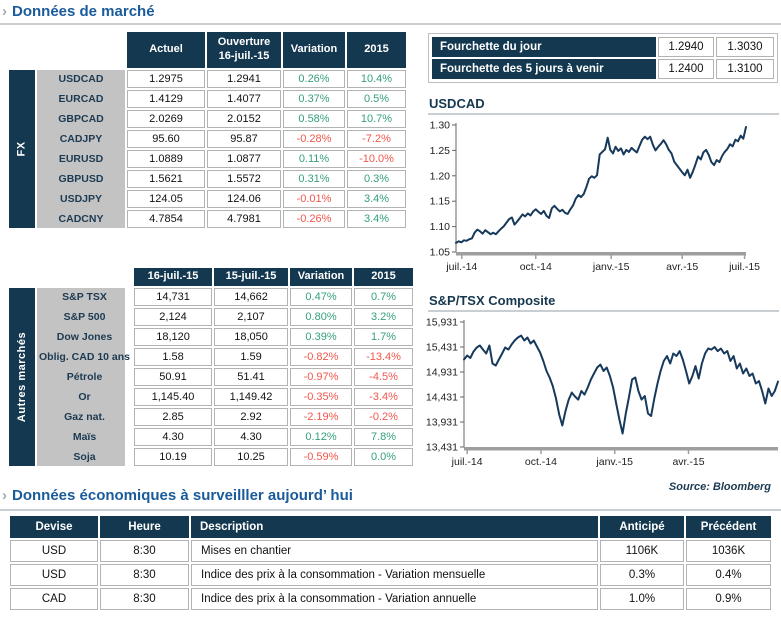 The width and height of the screenshot is (781, 625). What do you see at coordinates (251, 437) in the screenshot?
I see `cell-day2: 4.30` at bounding box center [251, 437].